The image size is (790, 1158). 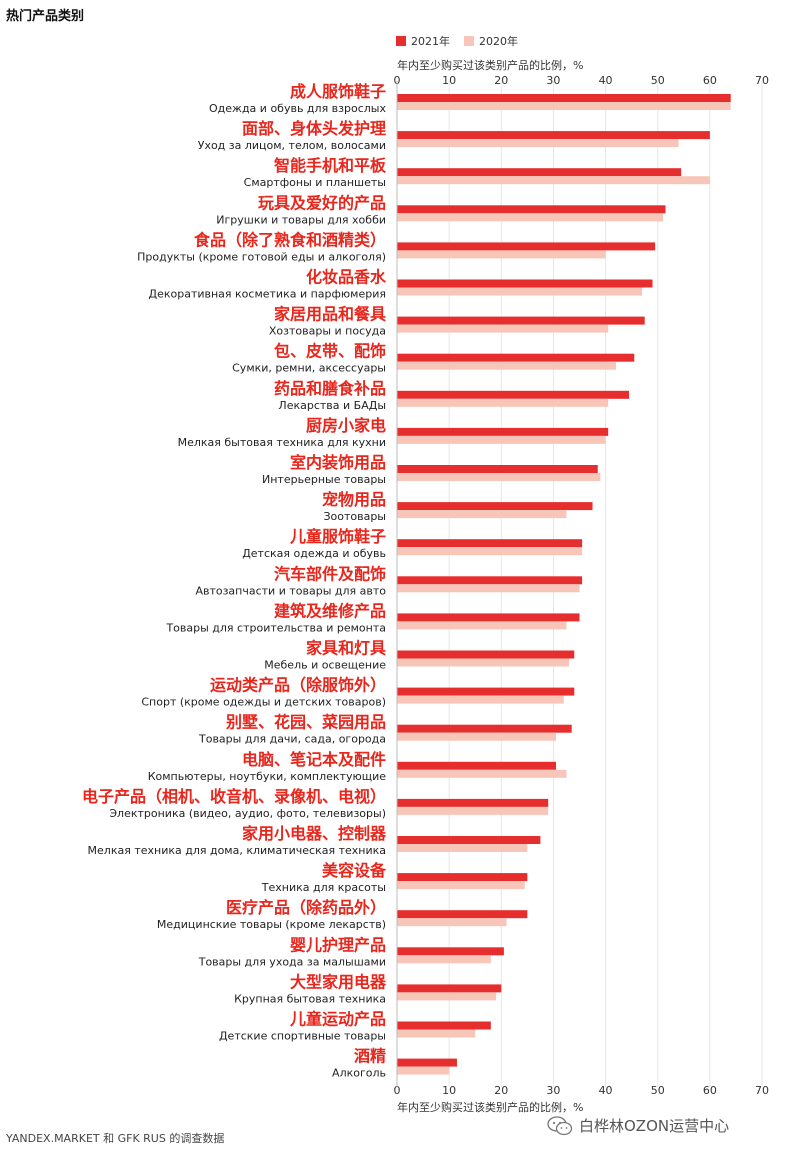 What do you see at coordinates (267, 294) in the screenshot?
I see `category-label-ru: Декоративная косметика и парфюмерия` at bounding box center [267, 294].